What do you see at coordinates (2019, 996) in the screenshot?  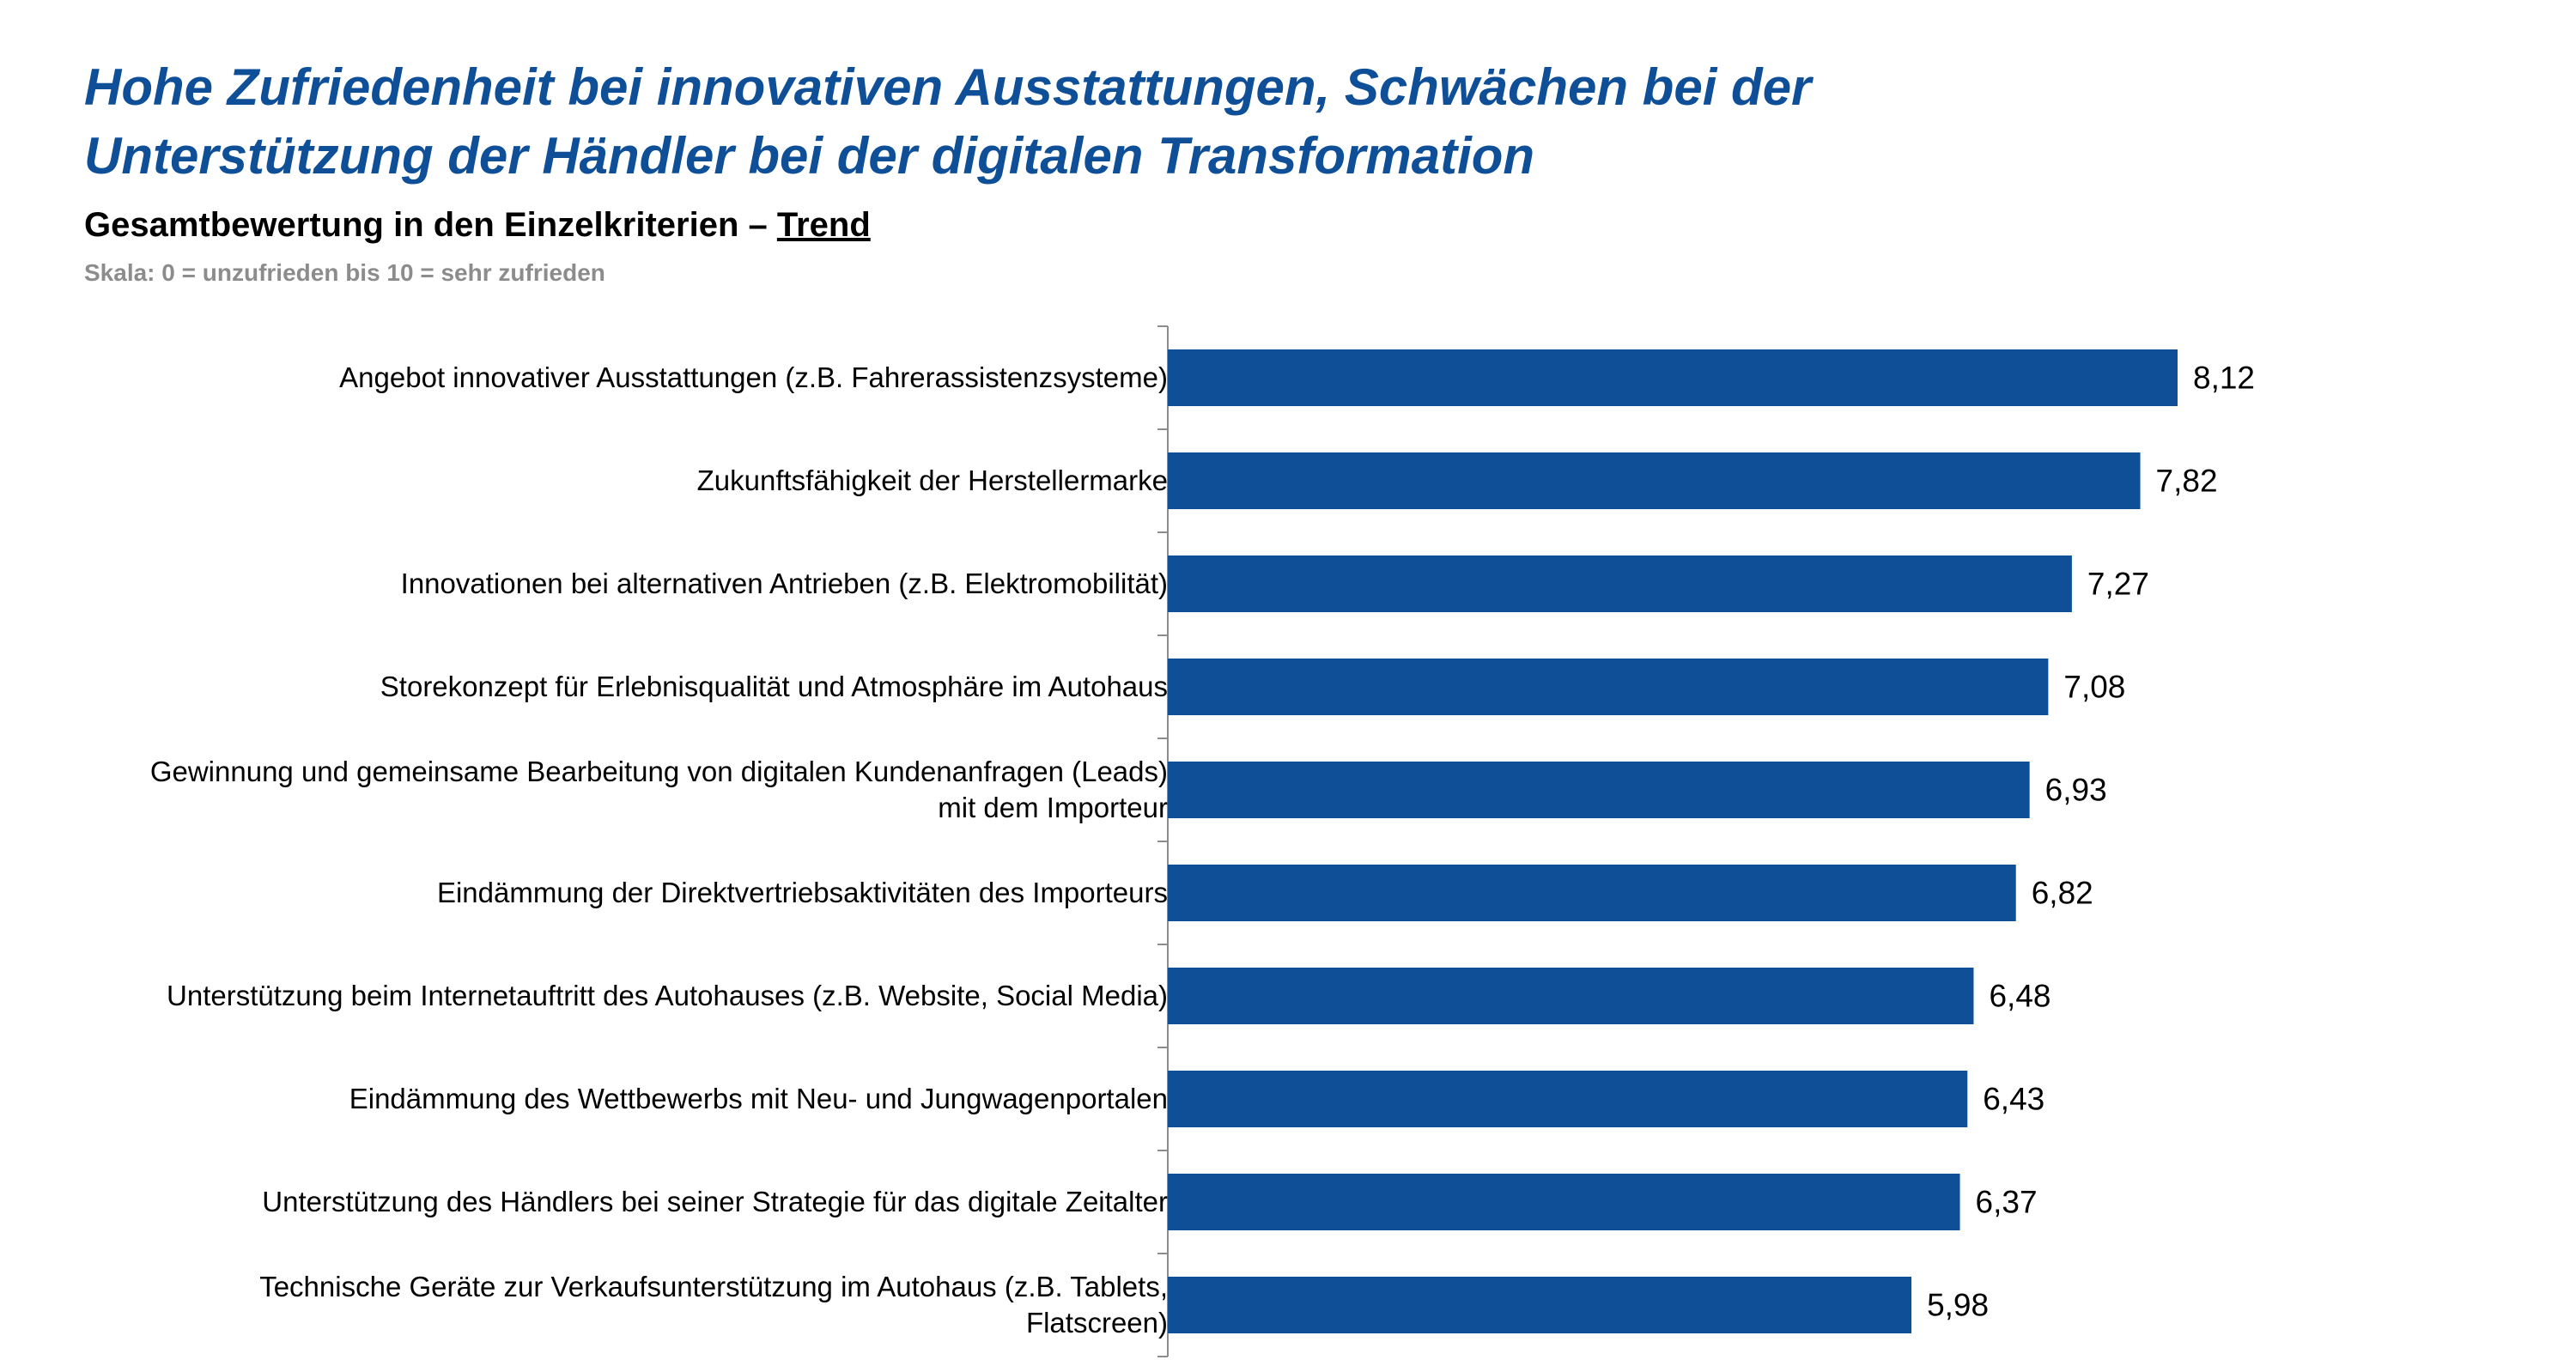 I see `data-label: 6,48` at bounding box center [2019, 996].